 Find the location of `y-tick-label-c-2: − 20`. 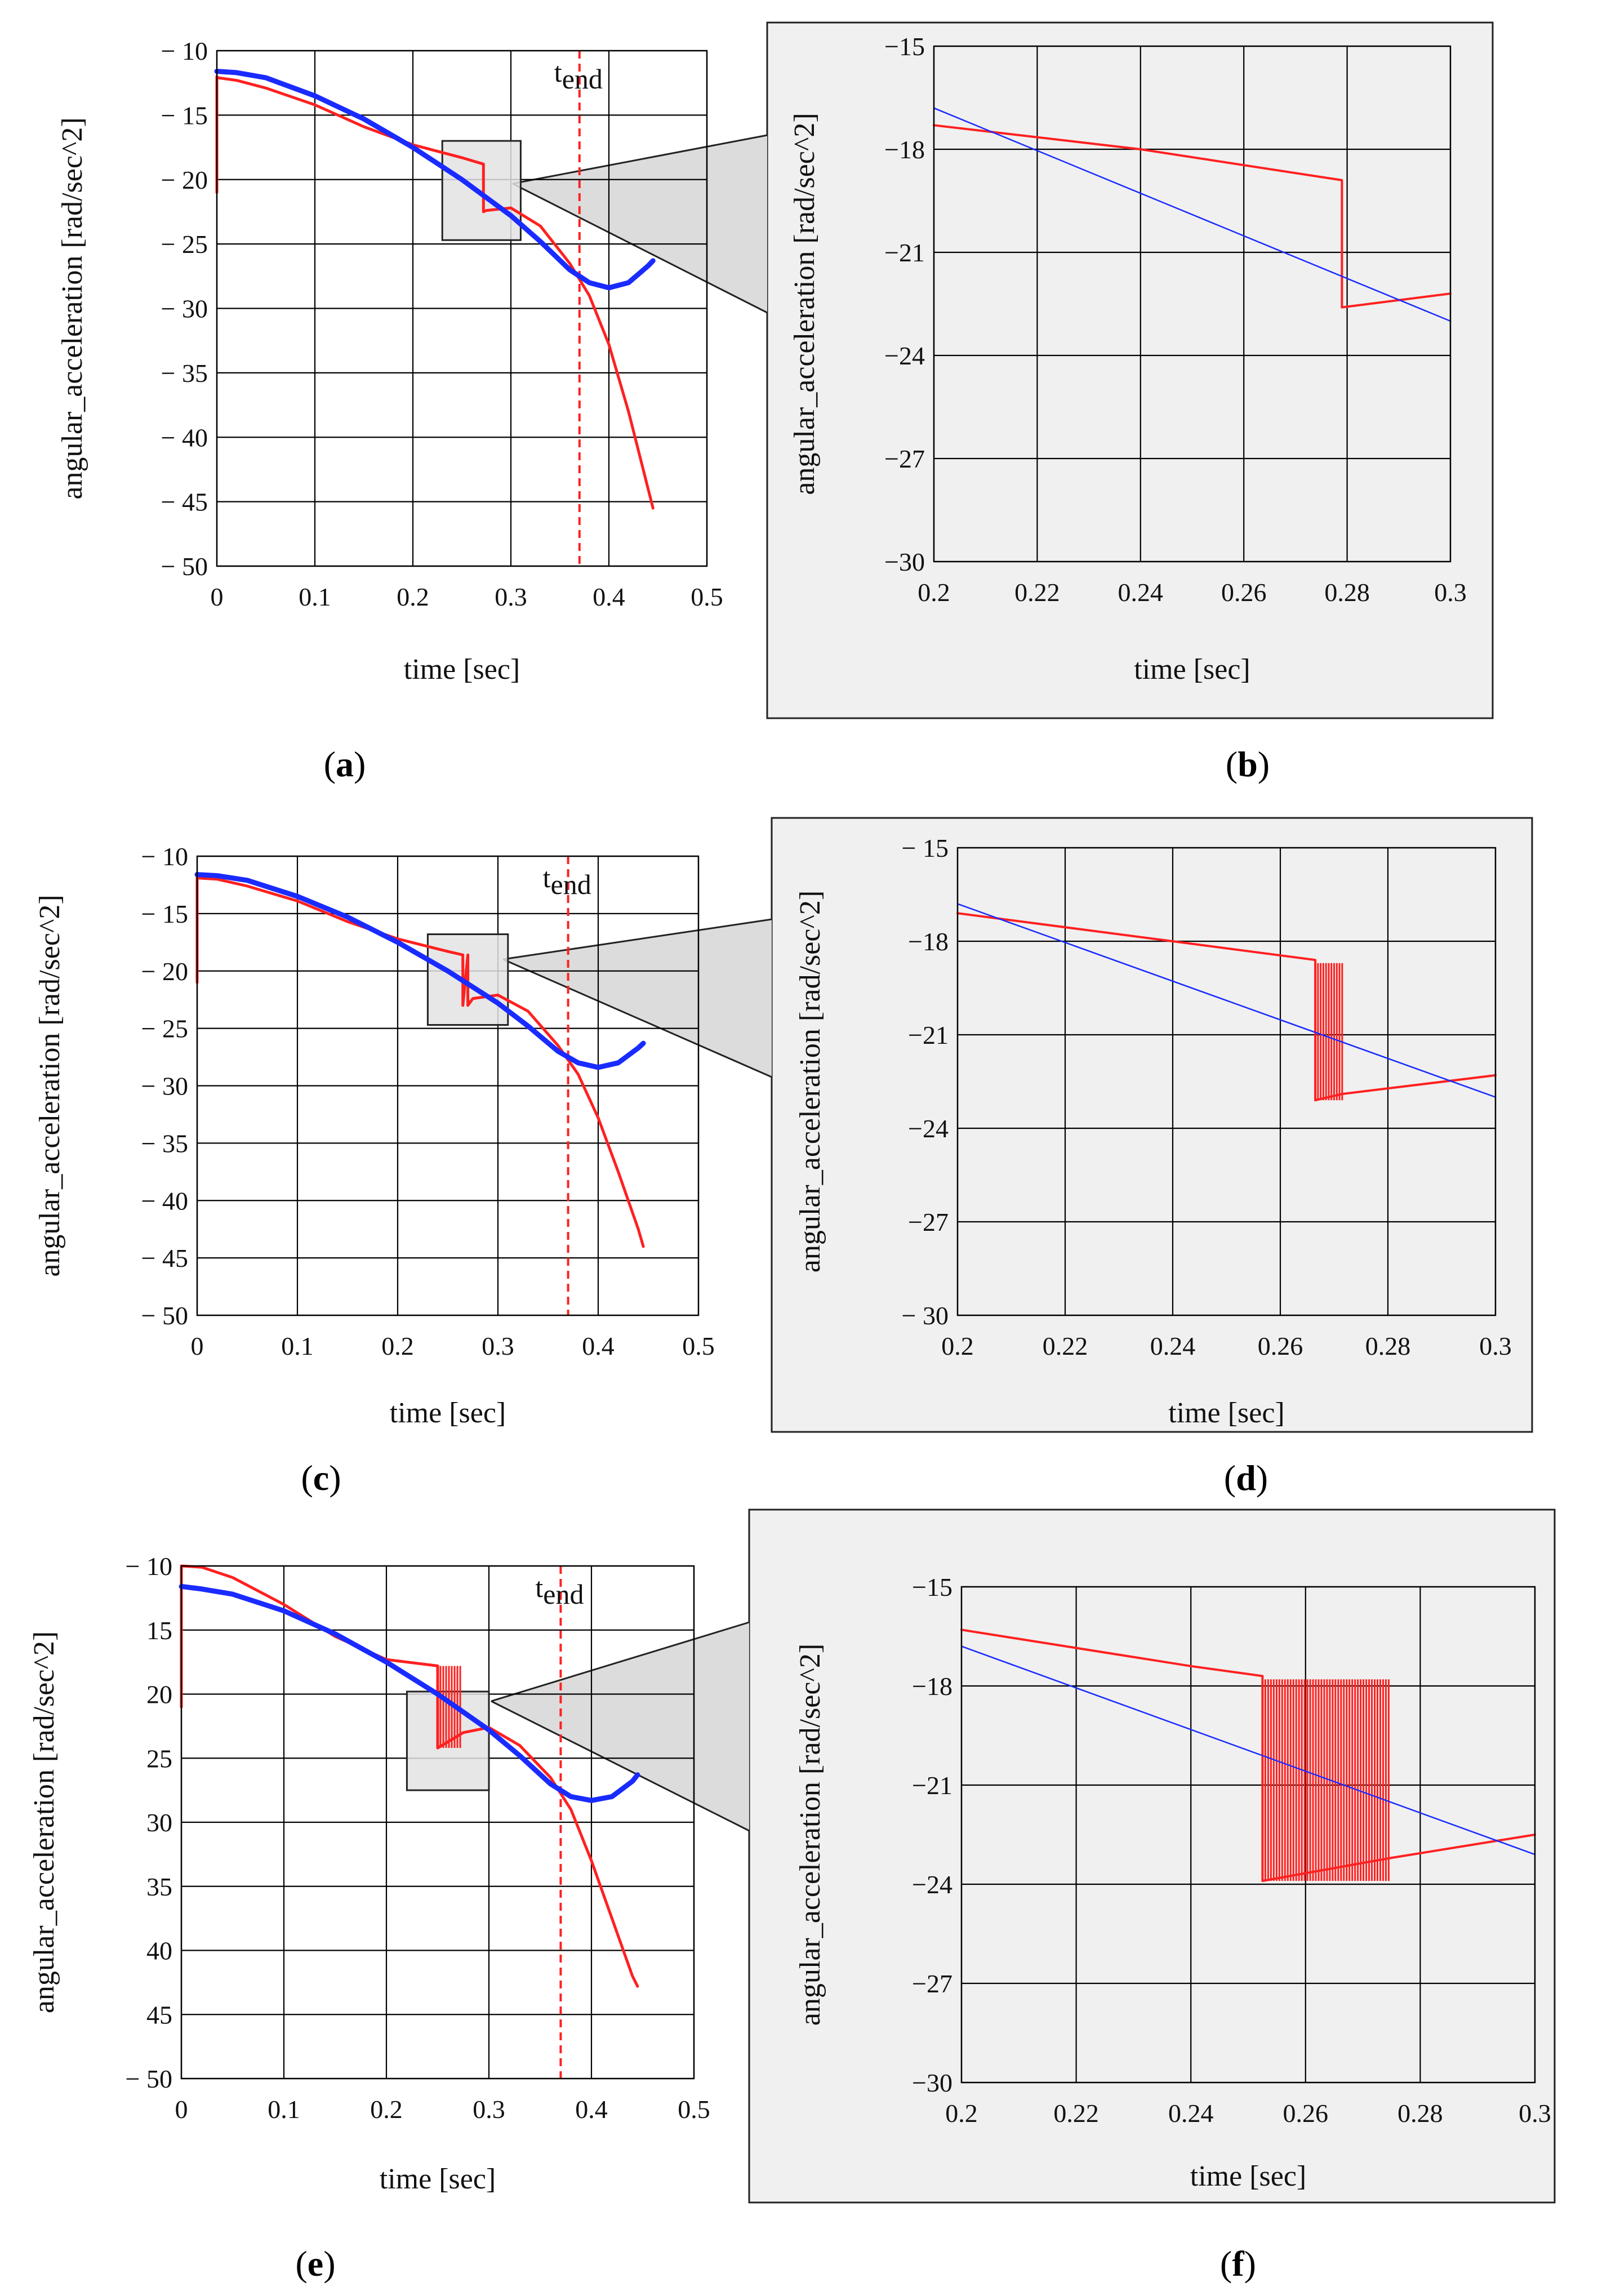

y-tick-label-c-2: − 20 is located at coordinates (164, 971).